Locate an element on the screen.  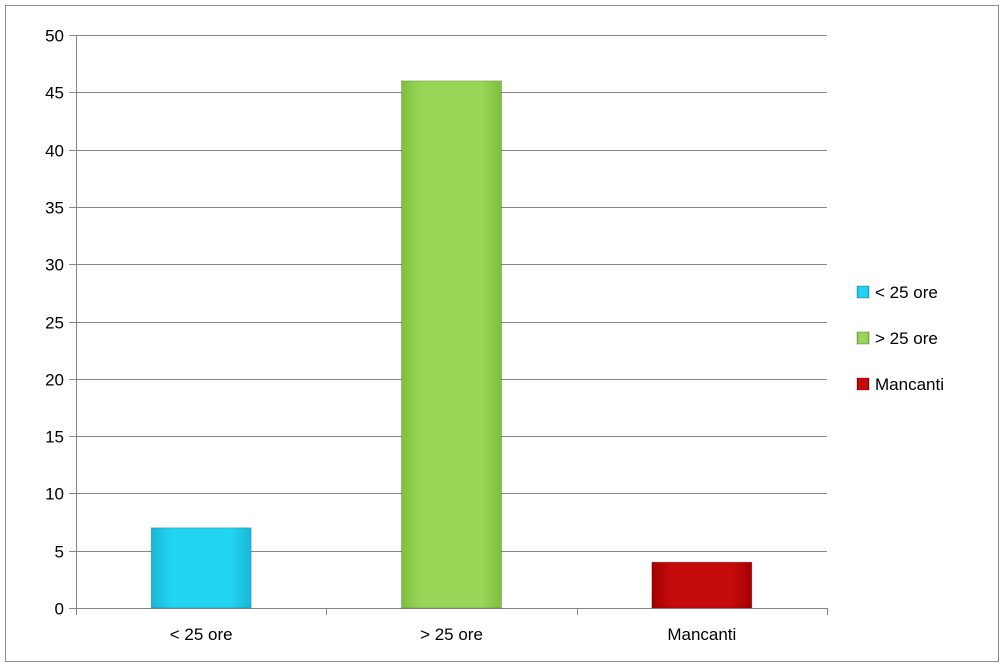
y-tick-label: 25 is located at coordinates (54, 323).